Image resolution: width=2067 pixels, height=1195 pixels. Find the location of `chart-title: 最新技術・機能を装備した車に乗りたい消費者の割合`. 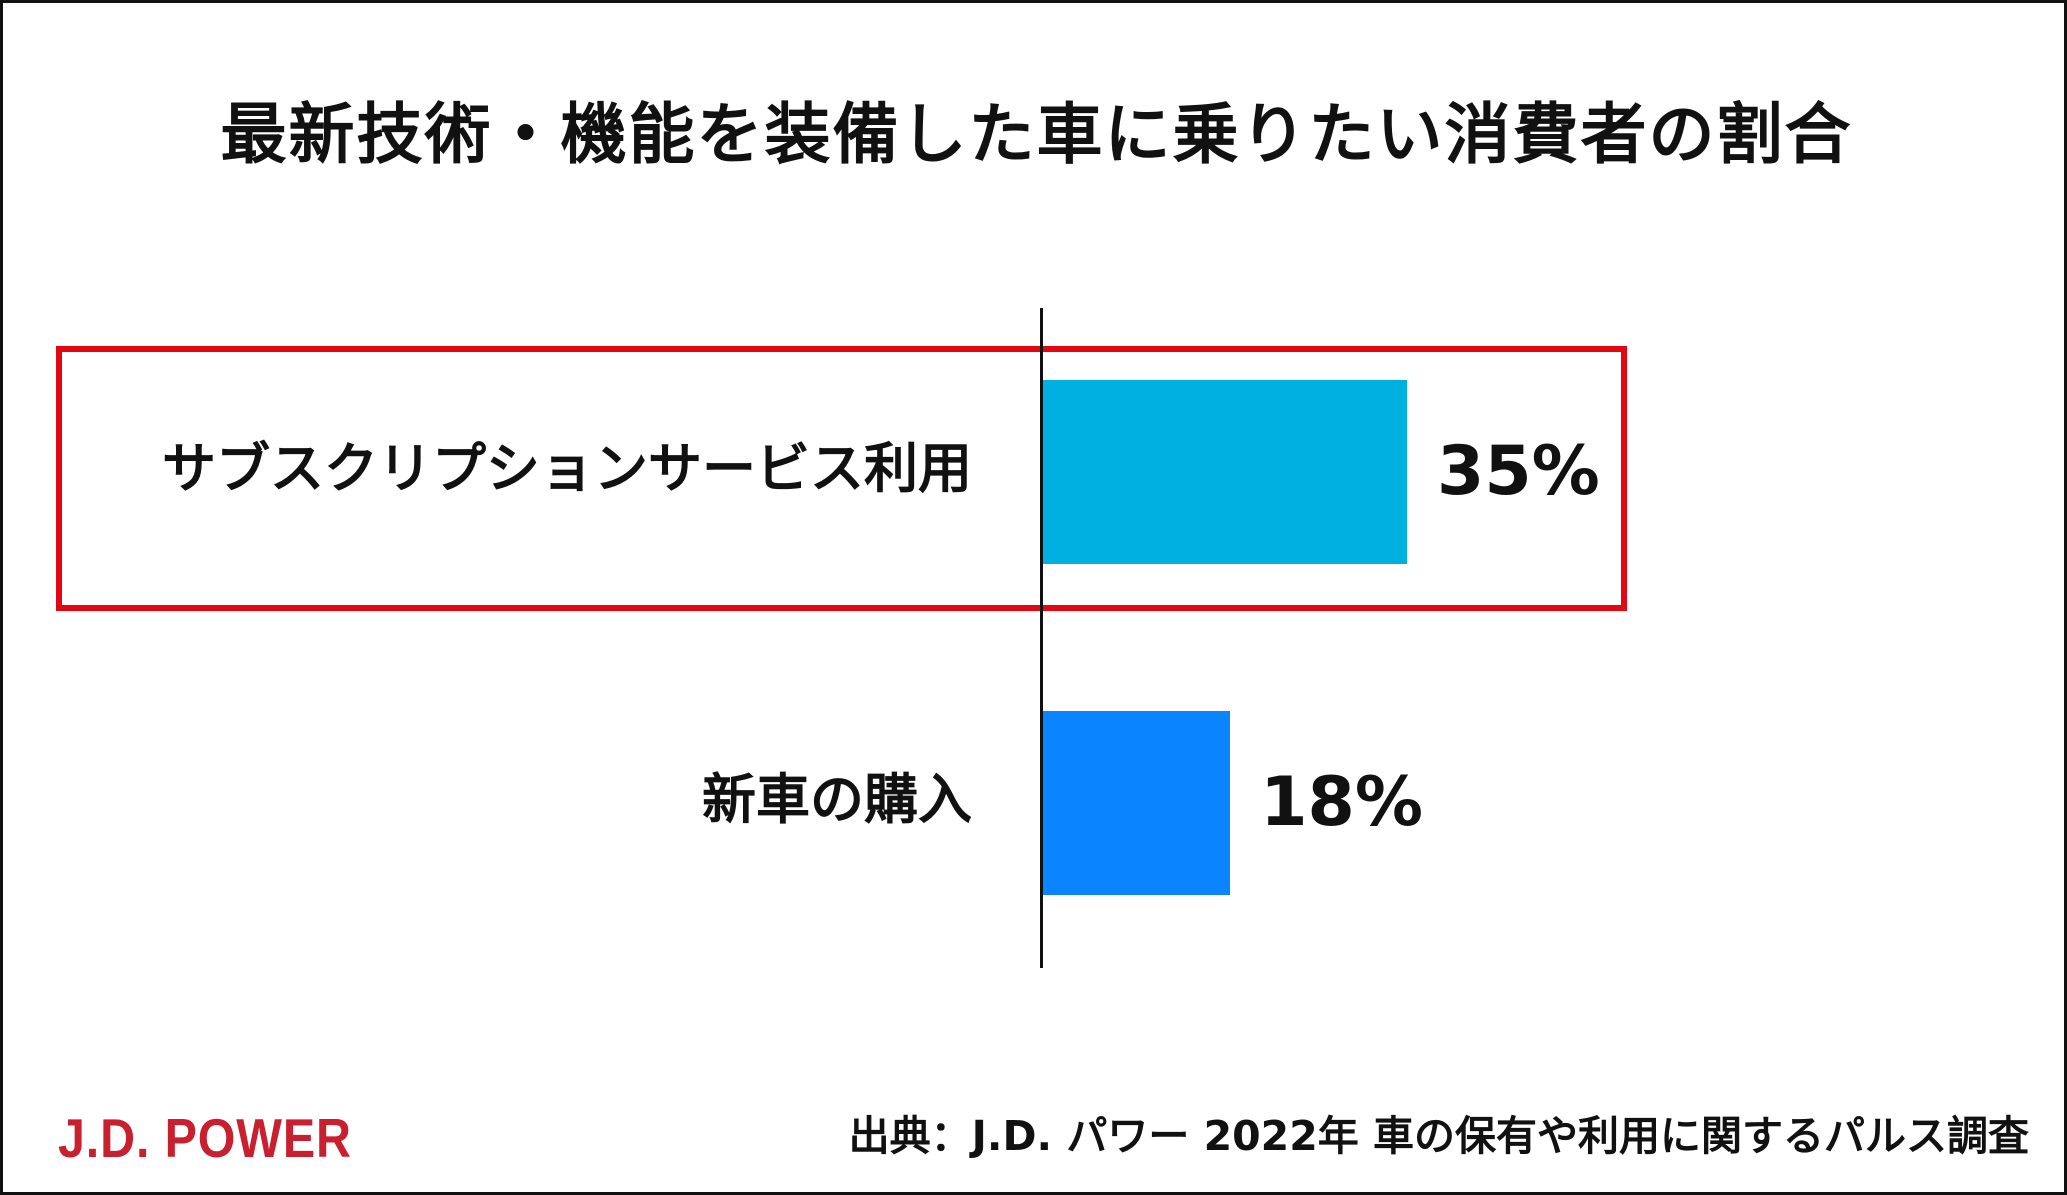

chart-title: 最新技術・機能を装備した車に乗りたい消費者の割合 is located at coordinates (1036, 134).